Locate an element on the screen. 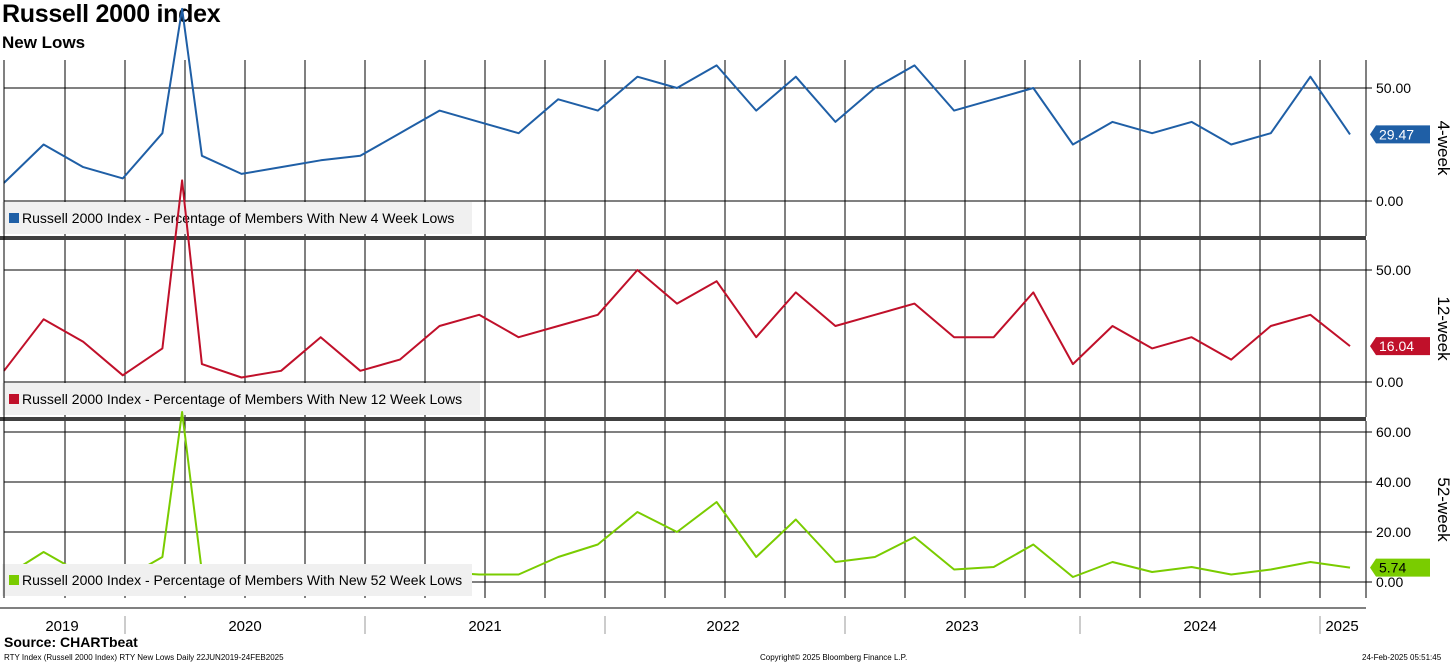 This screenshot has width=1456, height=665. copyright-note: Copyright© 2025 Bloomberg Finance L.P. is located at coordinates (834, 657).